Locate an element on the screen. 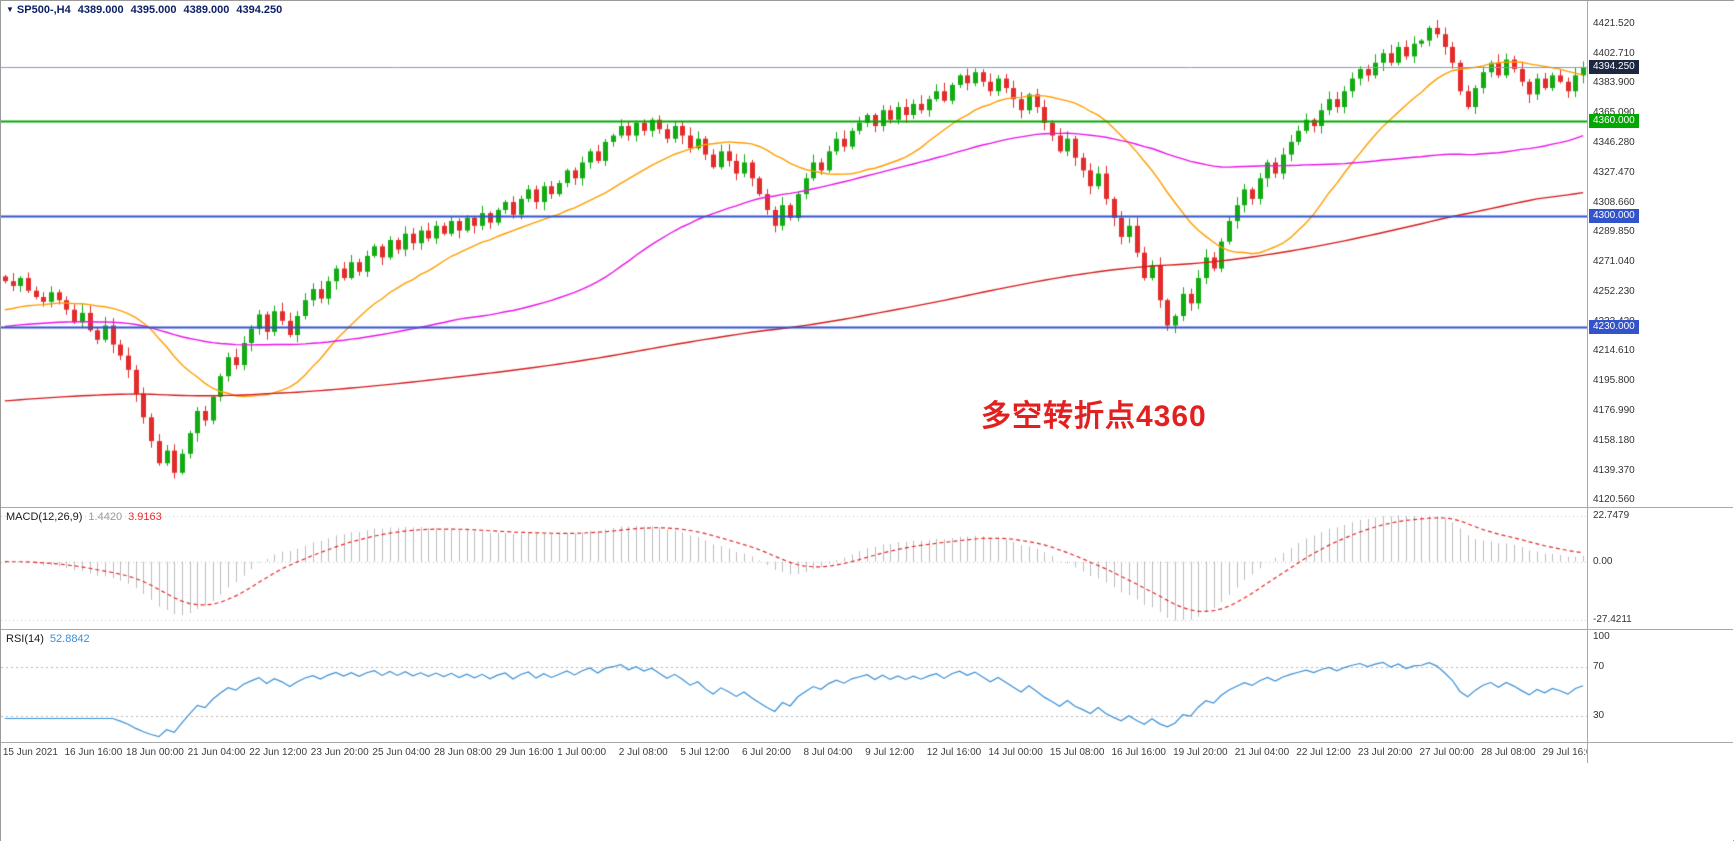 The image size is (1734, 841). rsi-axis: 100 70 30 is located at coordinates (1660, 686).